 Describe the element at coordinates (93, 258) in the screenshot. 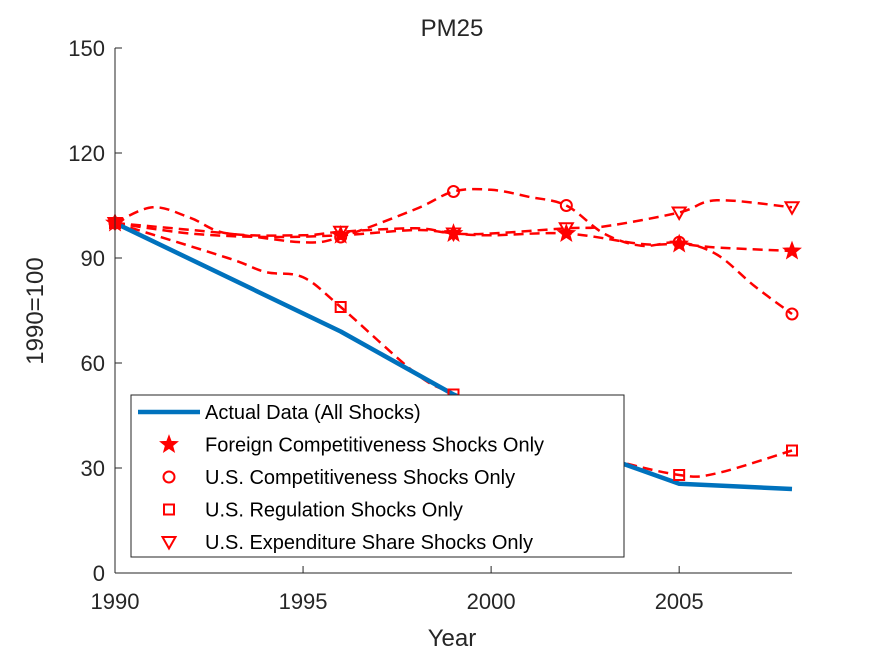

I see `y-tick-label: 90` at that location.